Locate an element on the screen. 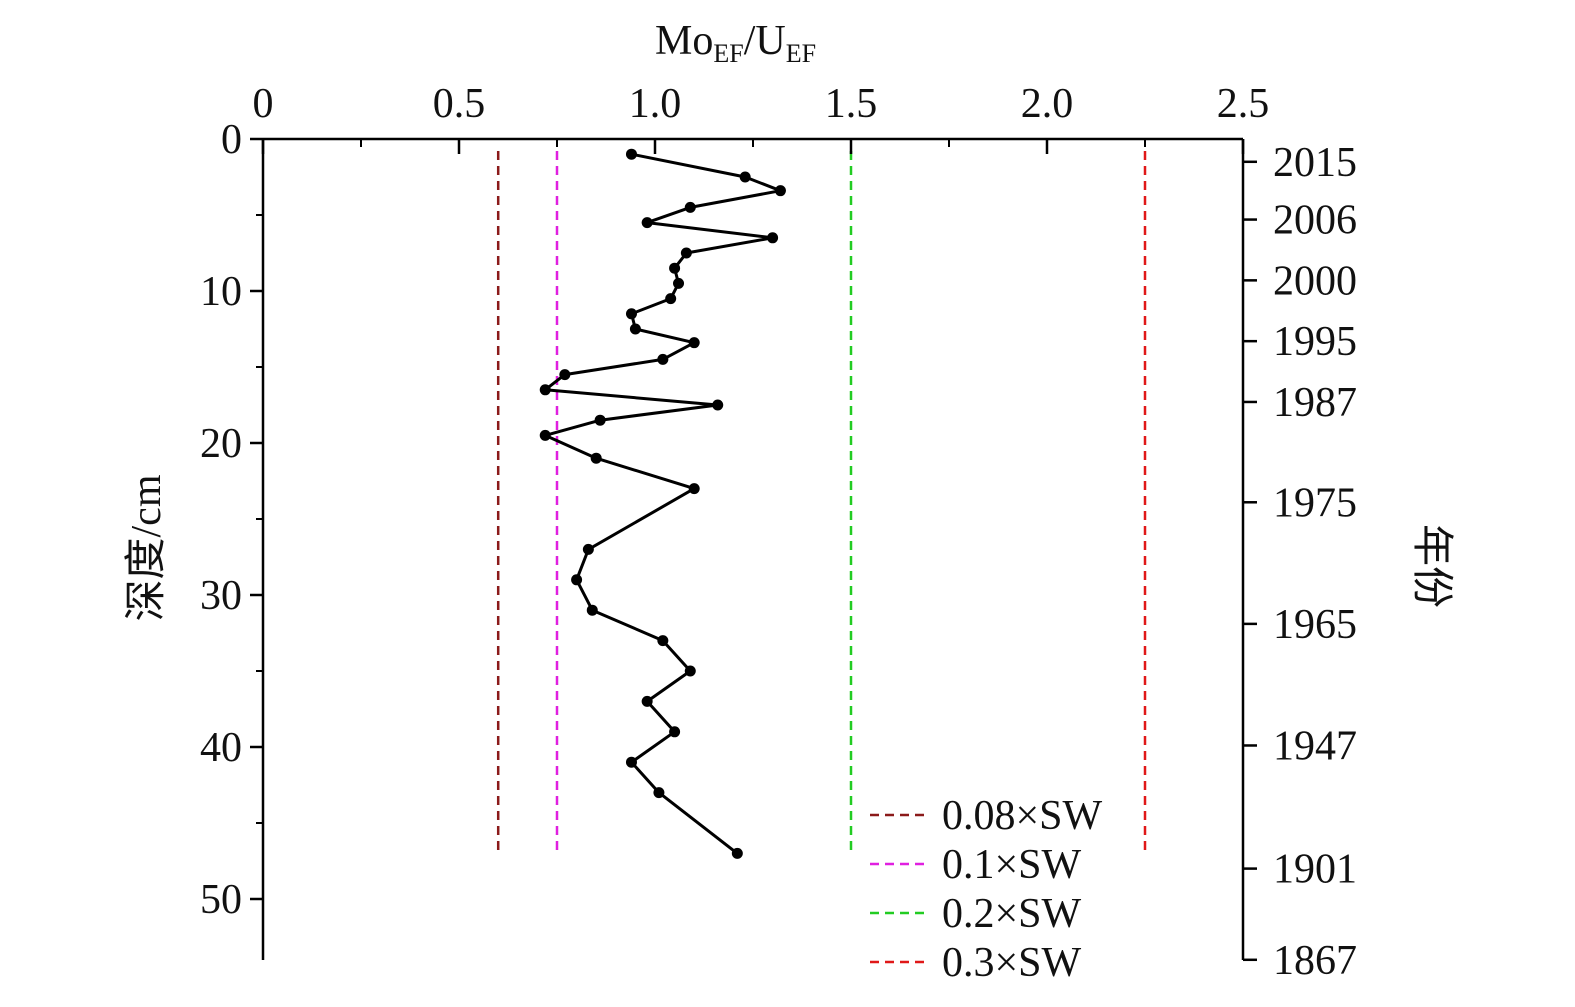 The image size is (1575, 1007). y-tick-label: 50 is located at coordinates (221, 900).